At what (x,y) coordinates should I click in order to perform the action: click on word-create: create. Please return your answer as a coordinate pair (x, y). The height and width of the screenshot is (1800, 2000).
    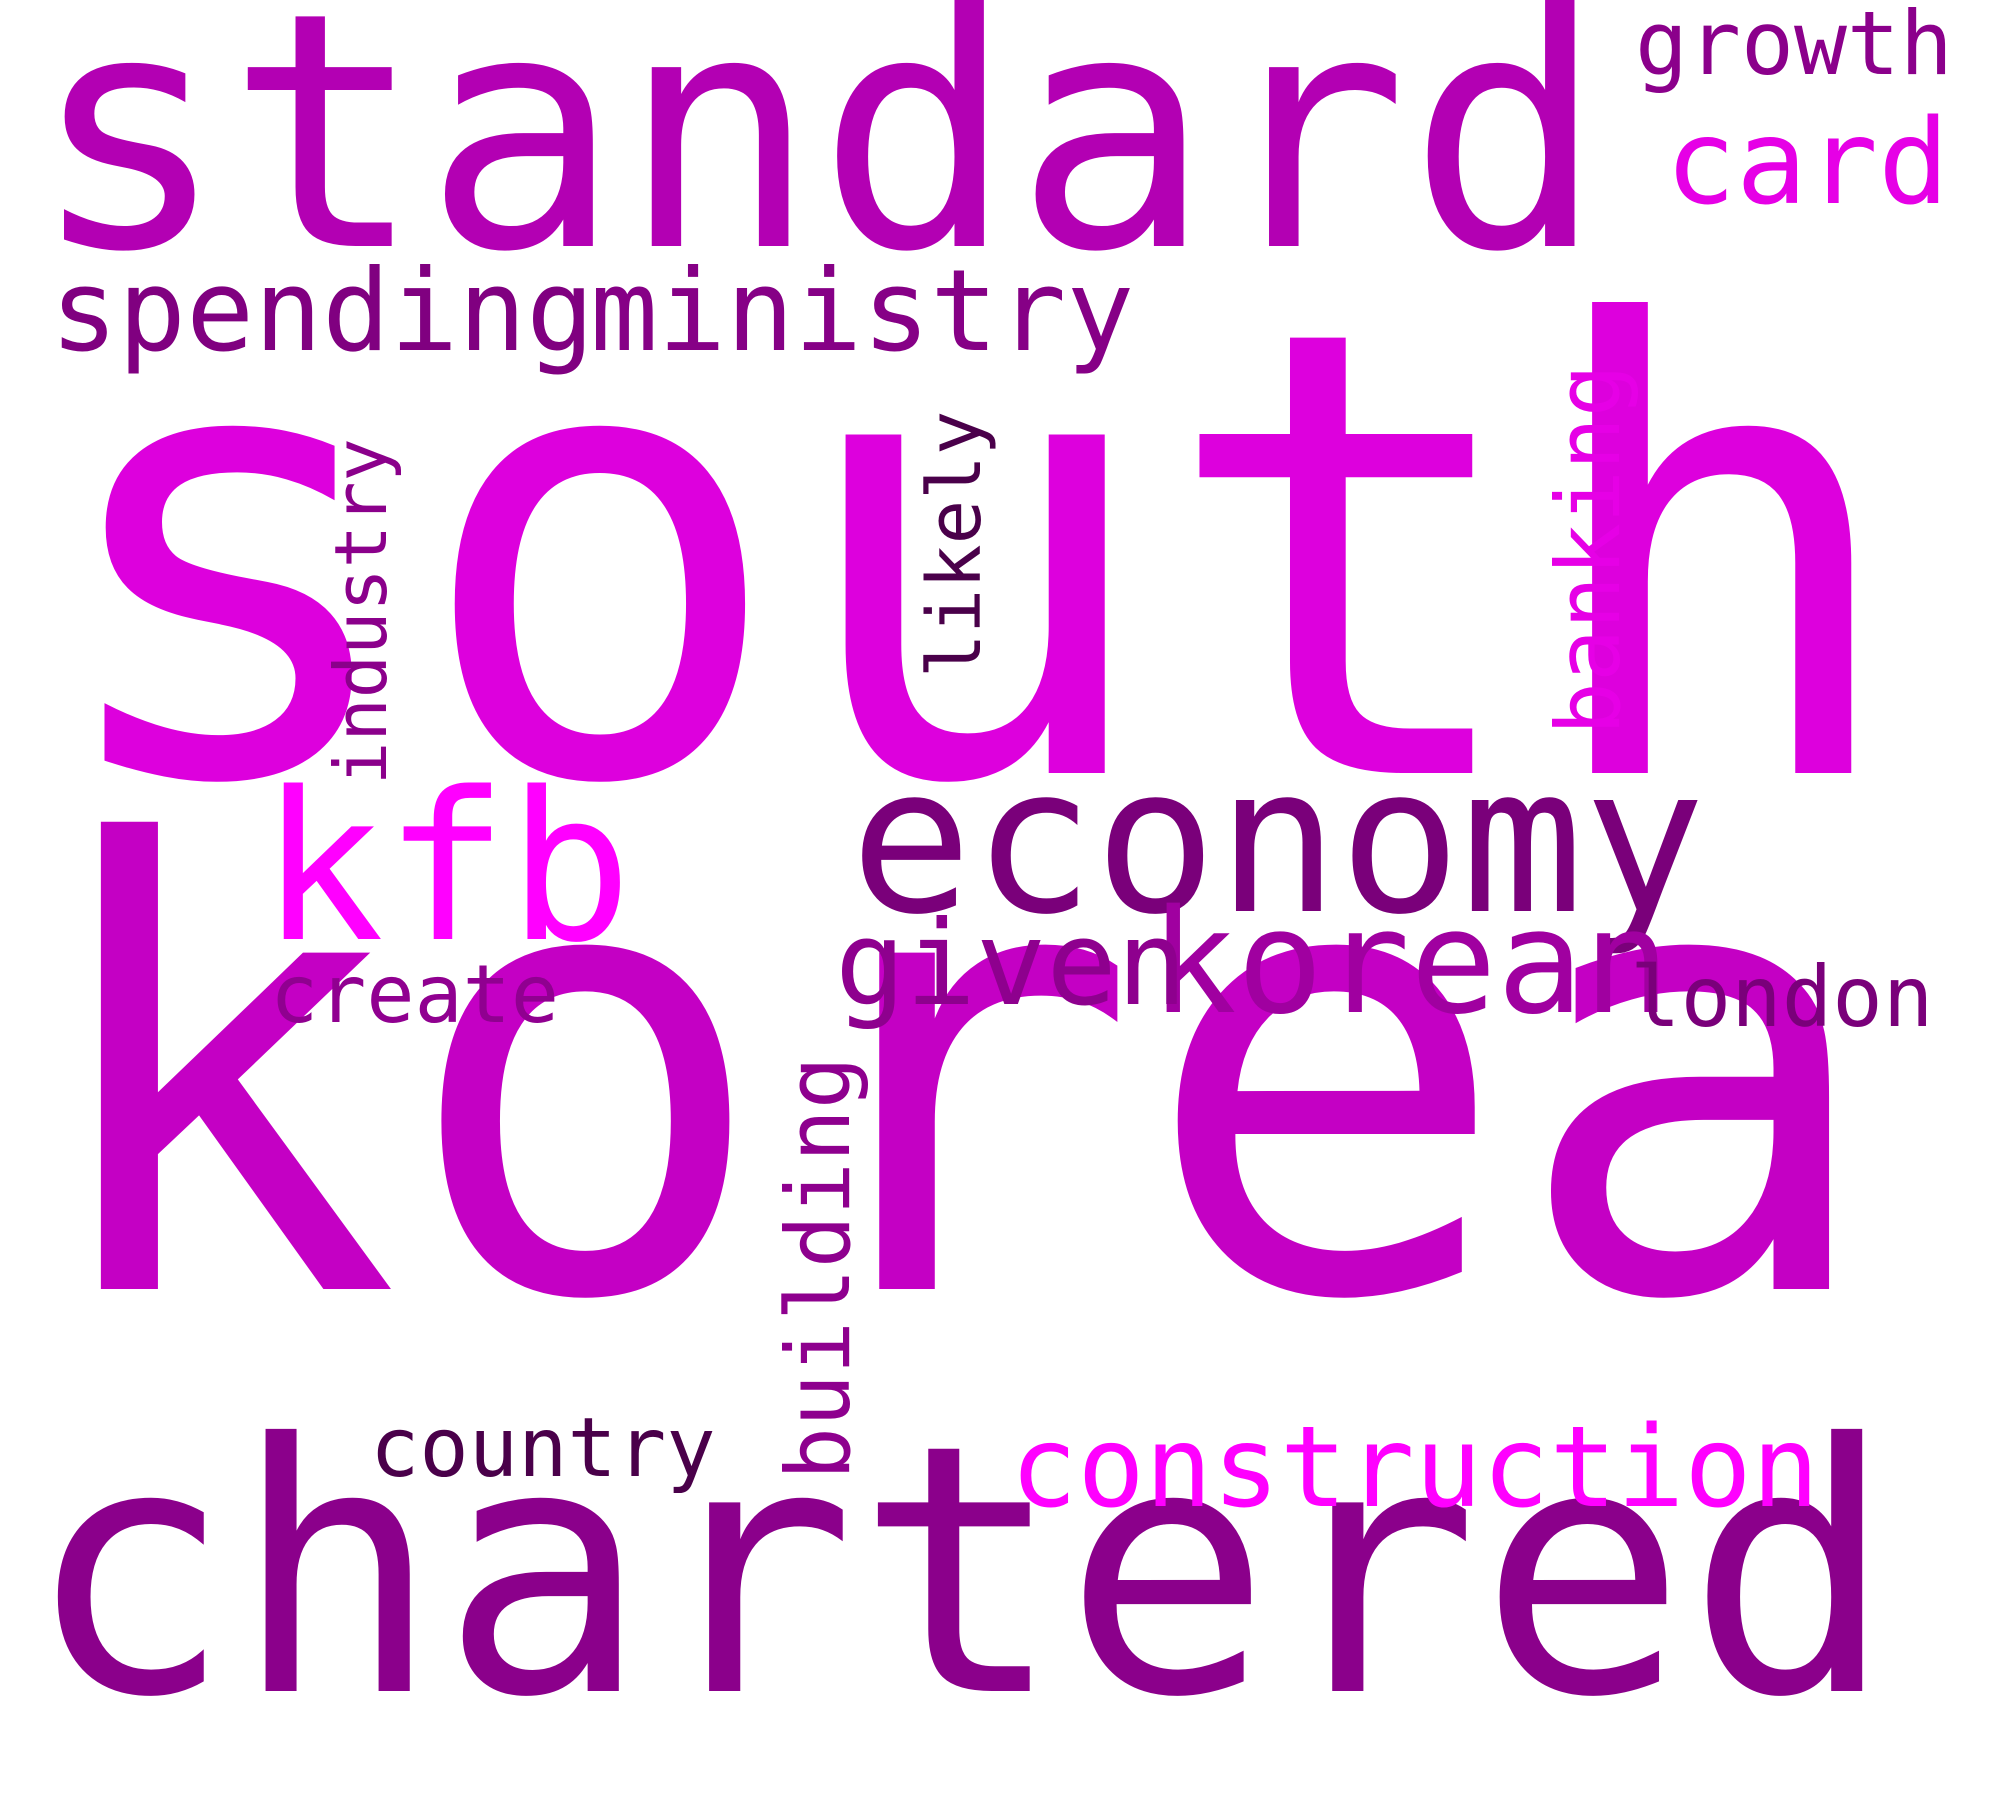
    Looking at the image, I should click on (414, 994).